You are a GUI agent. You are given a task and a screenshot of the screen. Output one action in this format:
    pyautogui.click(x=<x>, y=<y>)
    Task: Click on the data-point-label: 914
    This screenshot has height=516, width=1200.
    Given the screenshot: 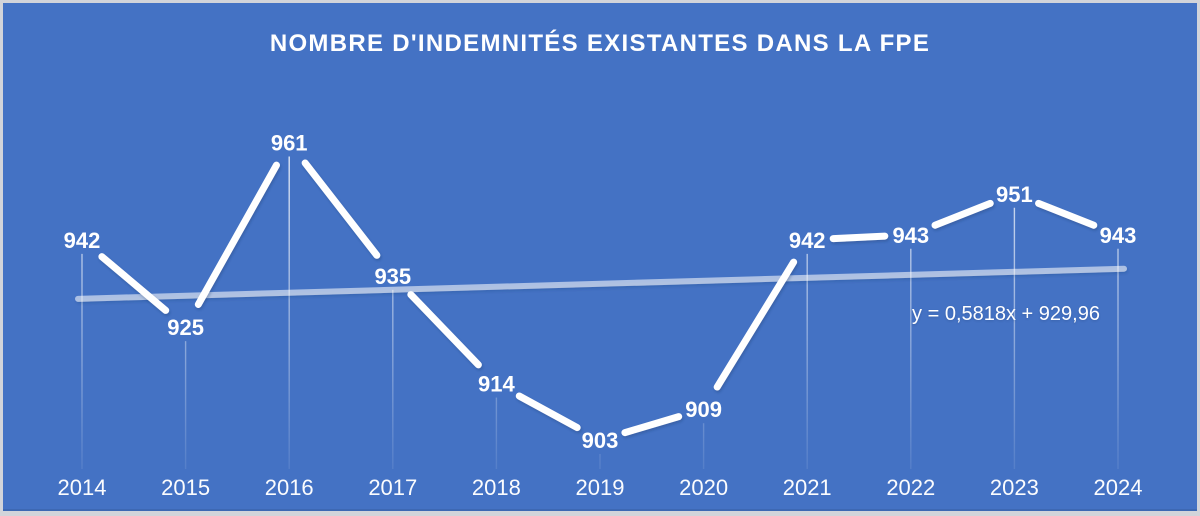 What is the action you would take?
    pyautogui.click(x=496, y=384)
    